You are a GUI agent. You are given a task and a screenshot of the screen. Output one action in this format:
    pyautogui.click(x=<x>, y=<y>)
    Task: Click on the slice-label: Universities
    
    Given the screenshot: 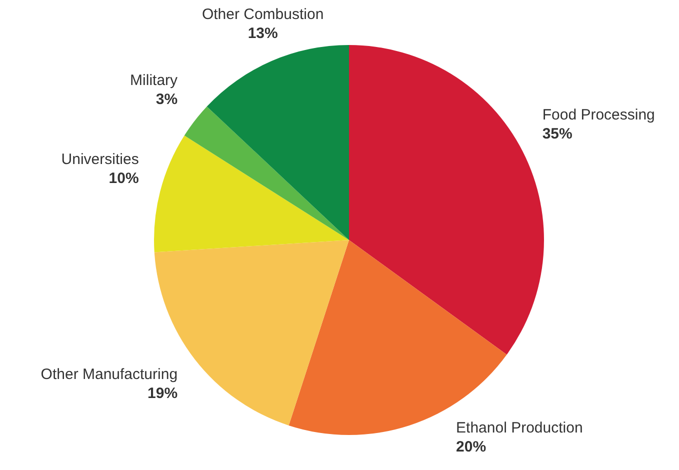 What is the action you would take?
    pyautogui.click(x=100, y=159)
    